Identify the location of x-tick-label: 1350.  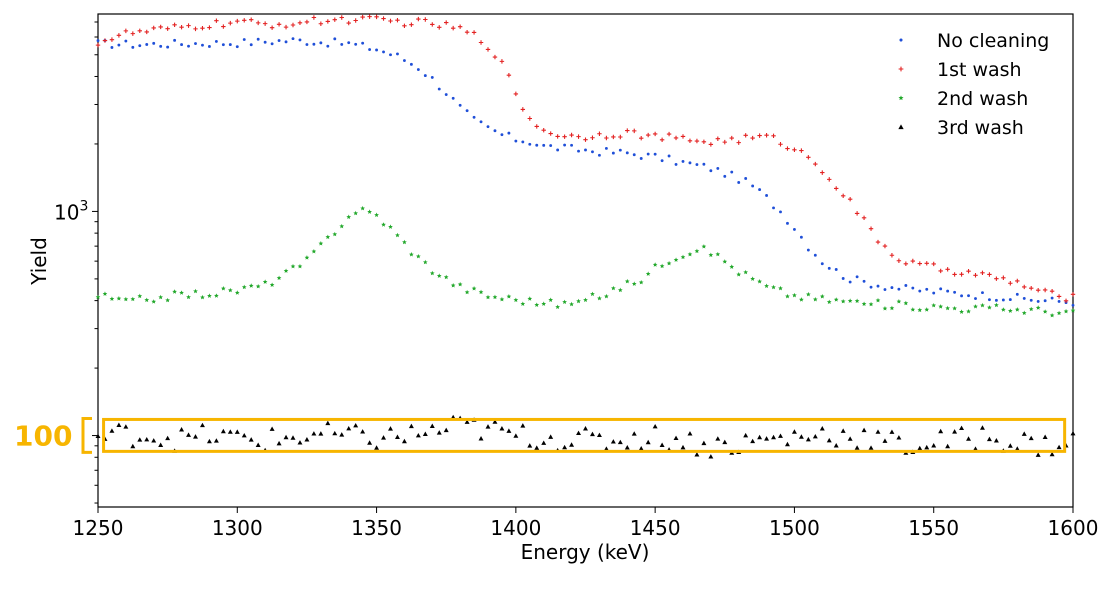
(376, 528).